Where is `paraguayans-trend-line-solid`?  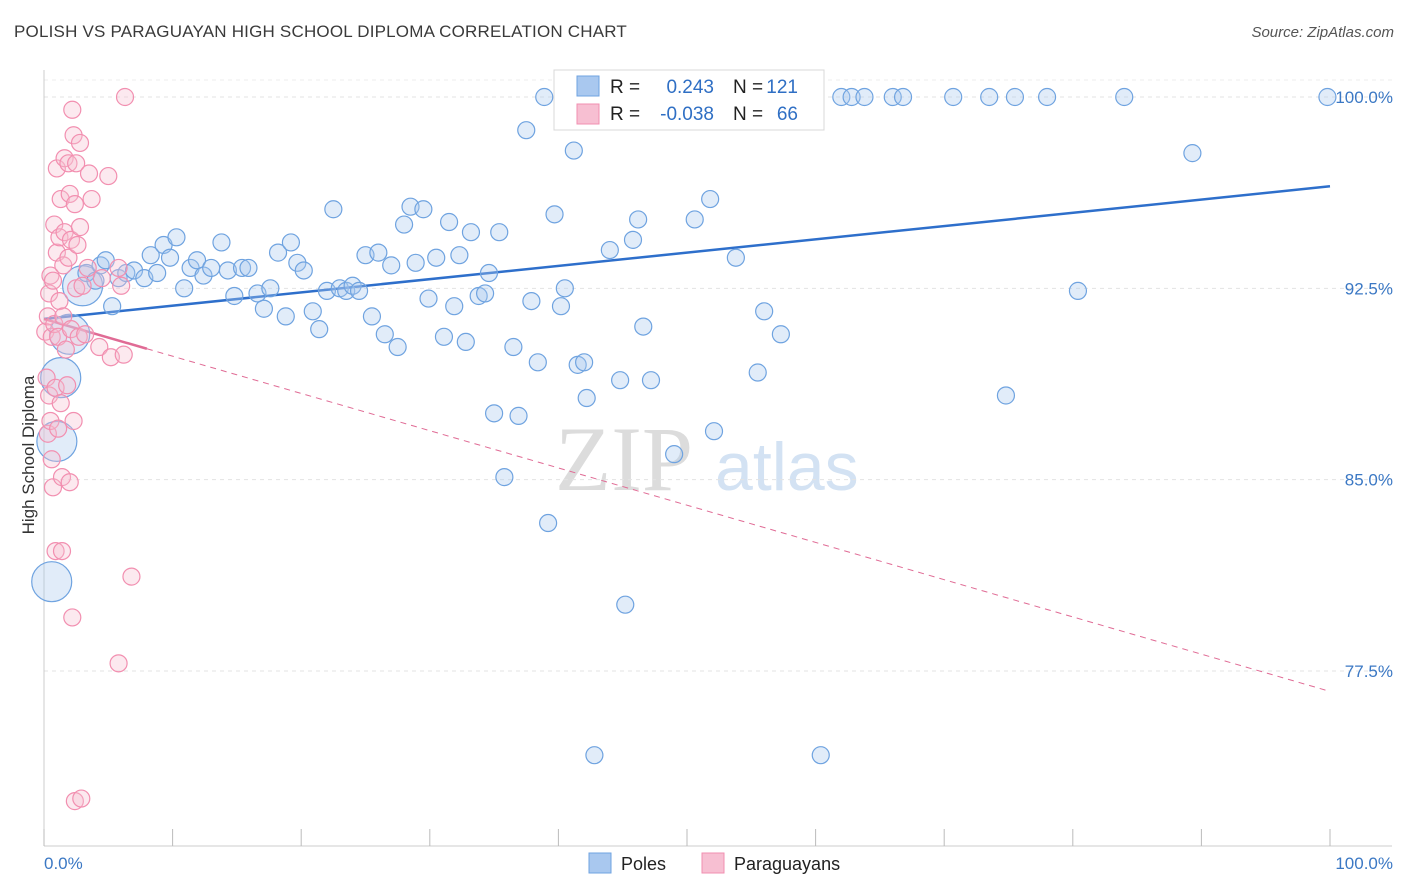 paraguayans-trend-line-solid is located at coordinates (95, 333).